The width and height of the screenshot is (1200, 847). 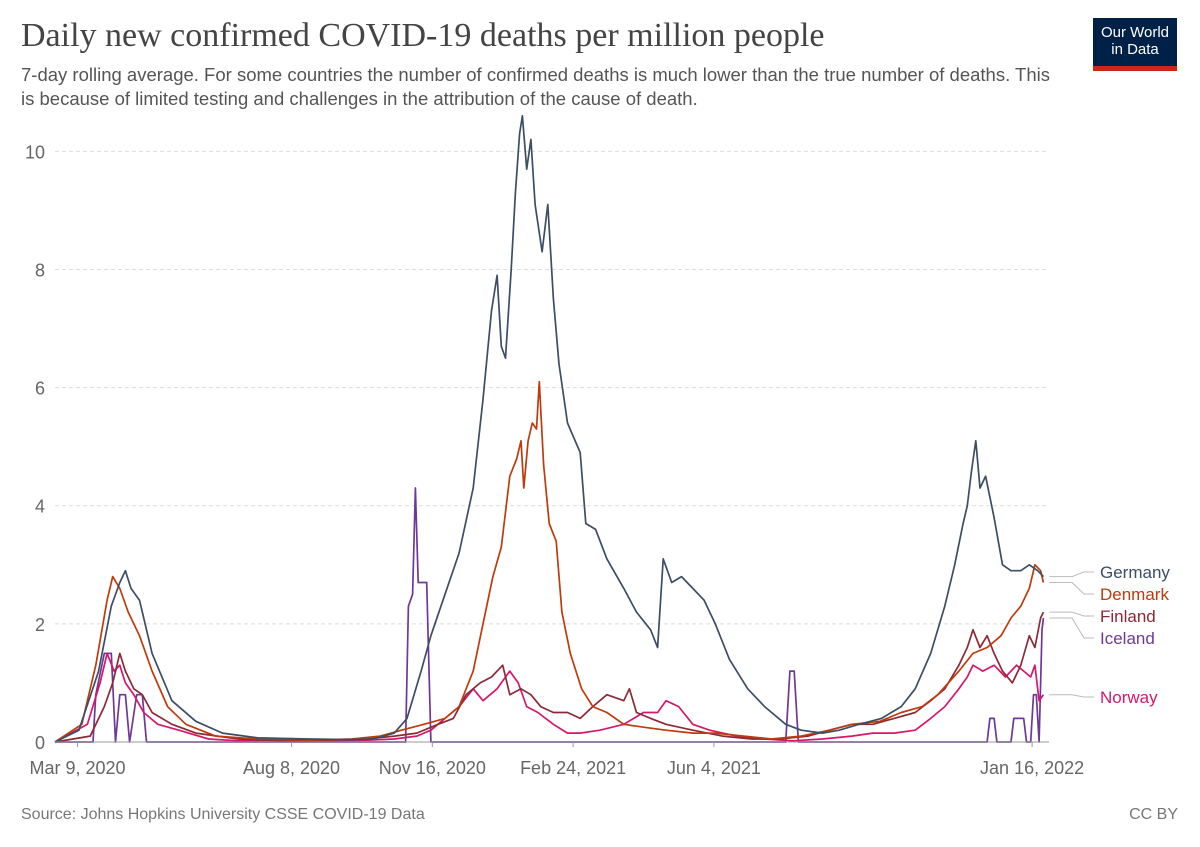 What do you see at coordinates (1127, 638) in the screenshot?
I see `legend-label-iceland: Iceland` at bounding box center [1127, 638].